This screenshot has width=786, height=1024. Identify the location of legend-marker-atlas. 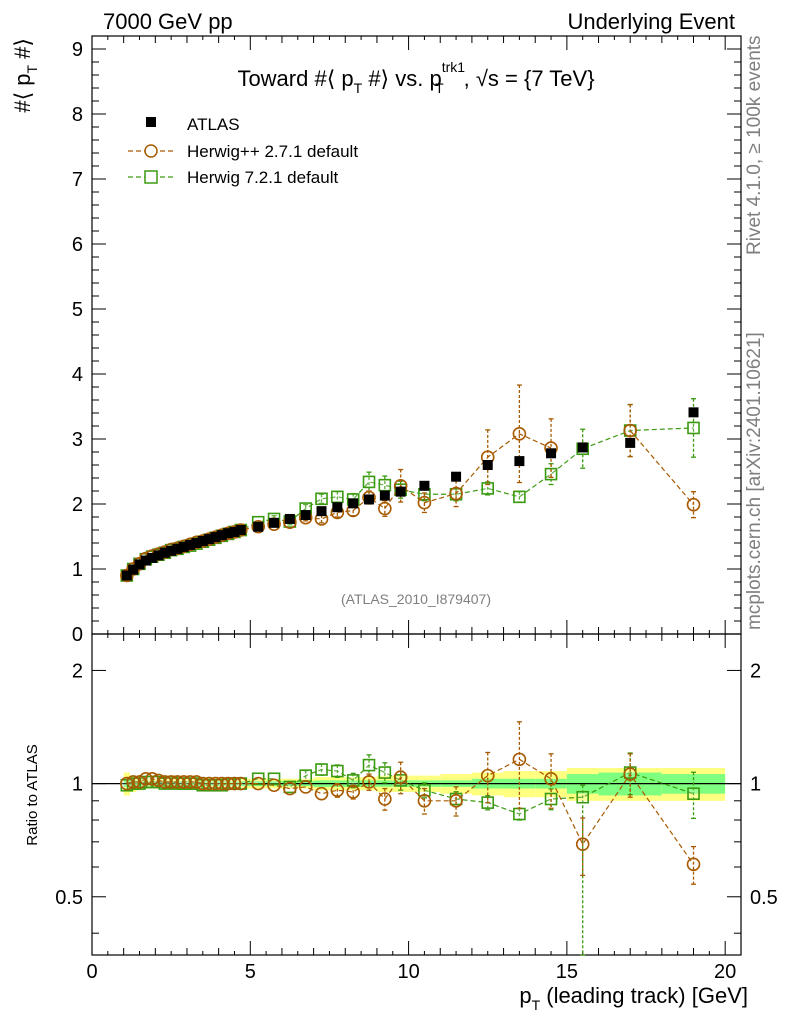
(151, 122).